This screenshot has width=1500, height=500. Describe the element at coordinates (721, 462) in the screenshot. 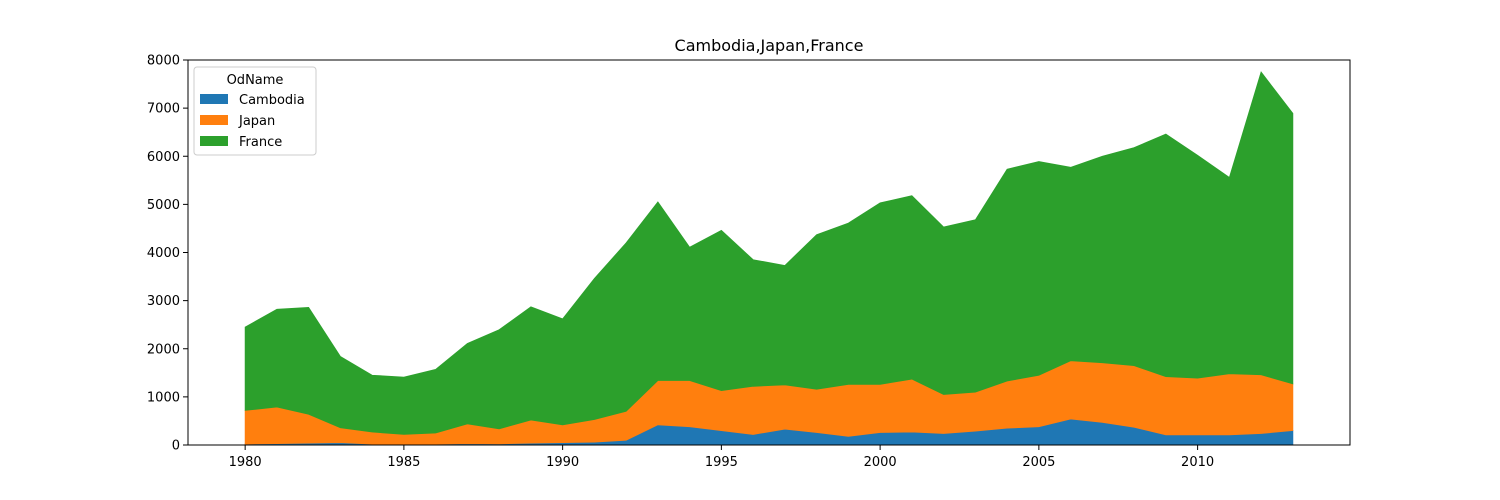

I see `x-tick-label: 1995` at that location.